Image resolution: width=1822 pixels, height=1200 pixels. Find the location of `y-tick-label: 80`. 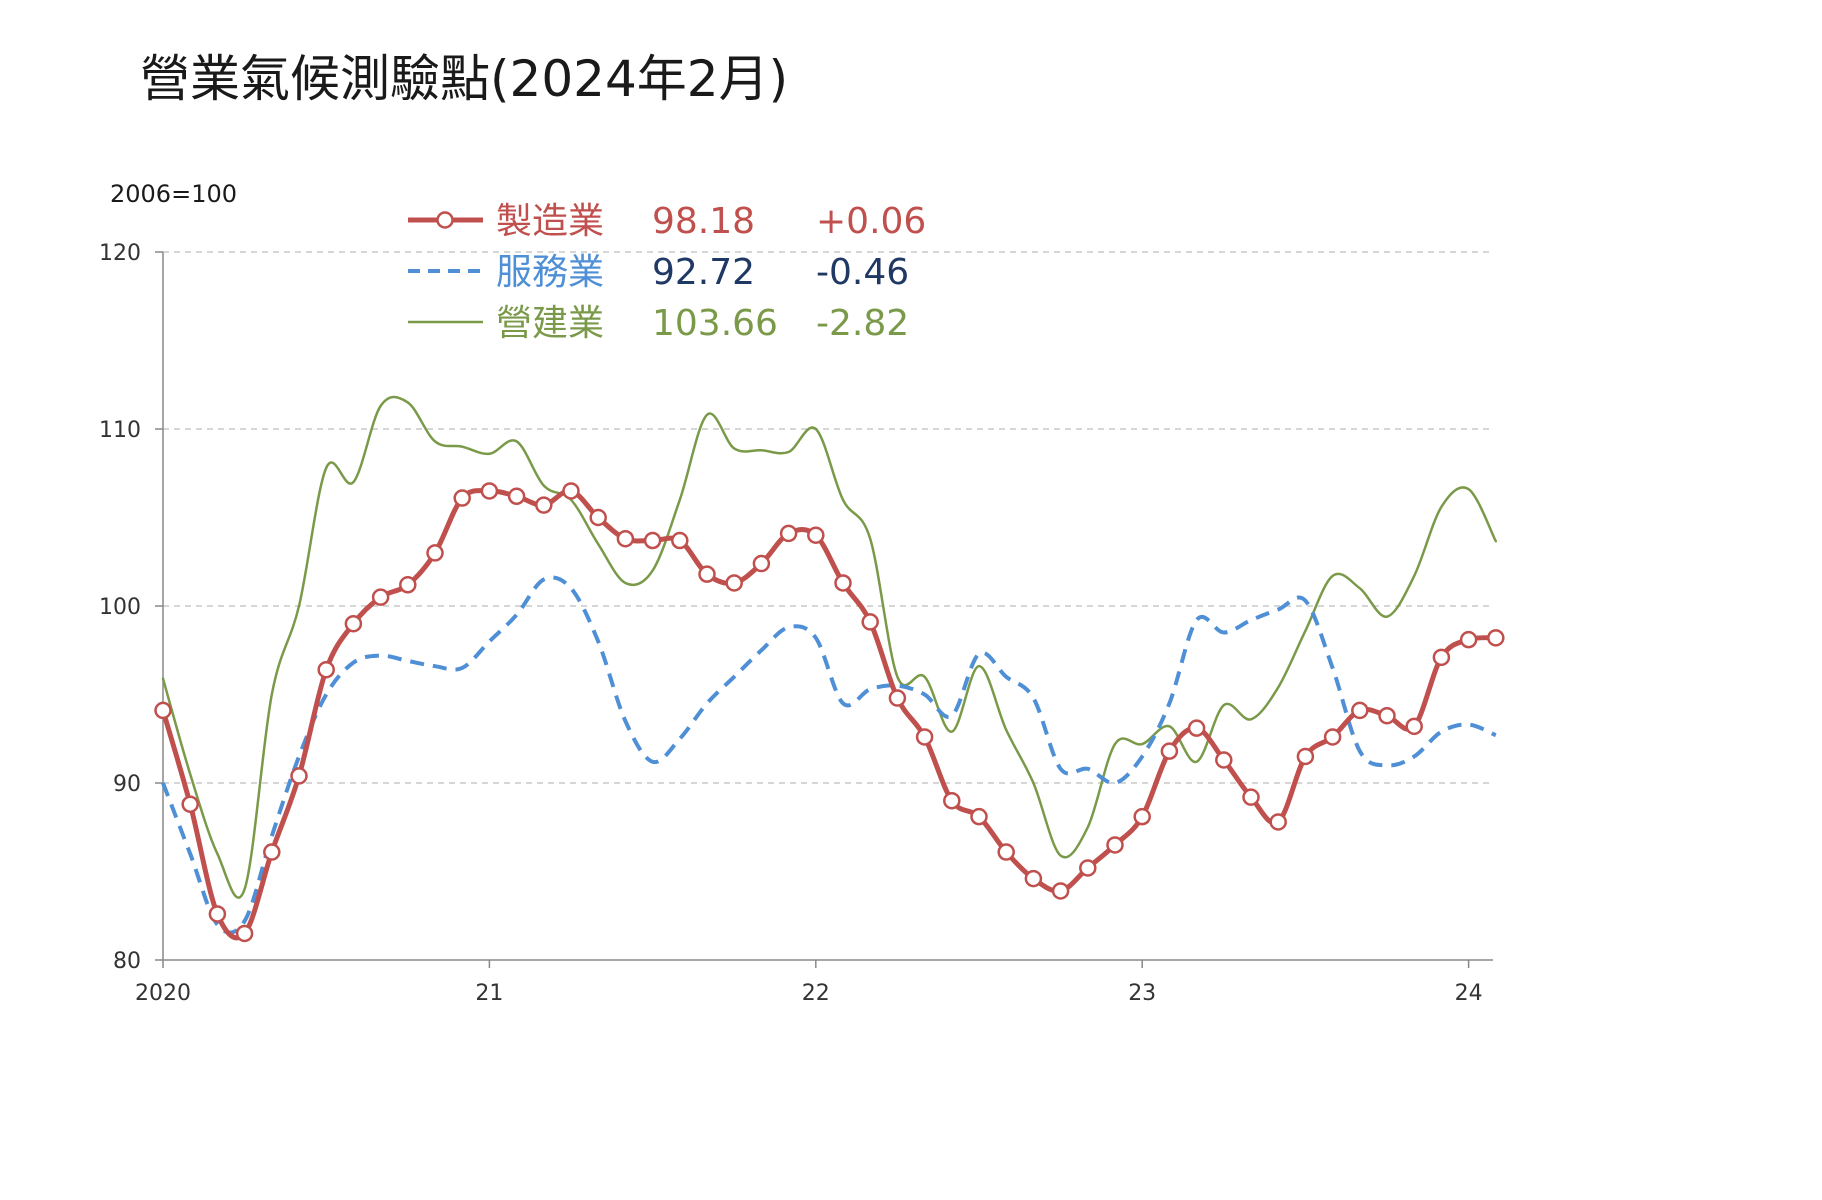

y-tick-label: 80 is located at coordinates (127, 961).